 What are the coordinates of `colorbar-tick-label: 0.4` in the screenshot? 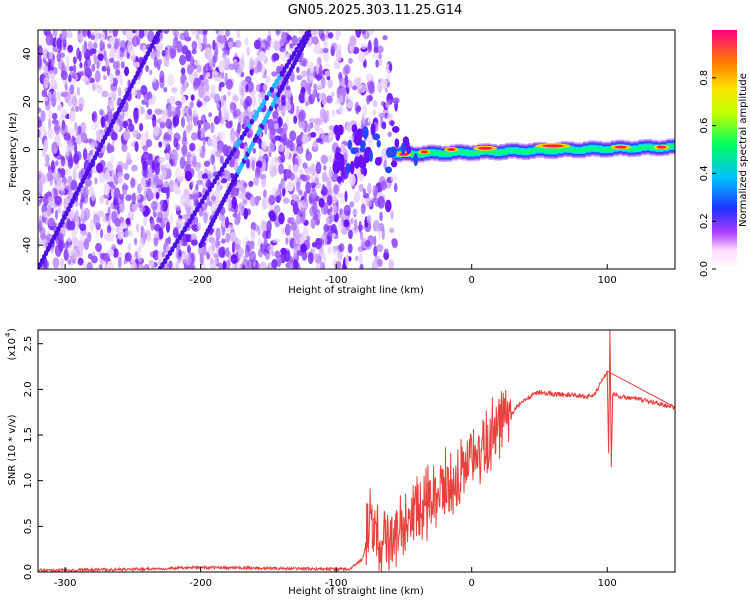 It's located at (704, 173).